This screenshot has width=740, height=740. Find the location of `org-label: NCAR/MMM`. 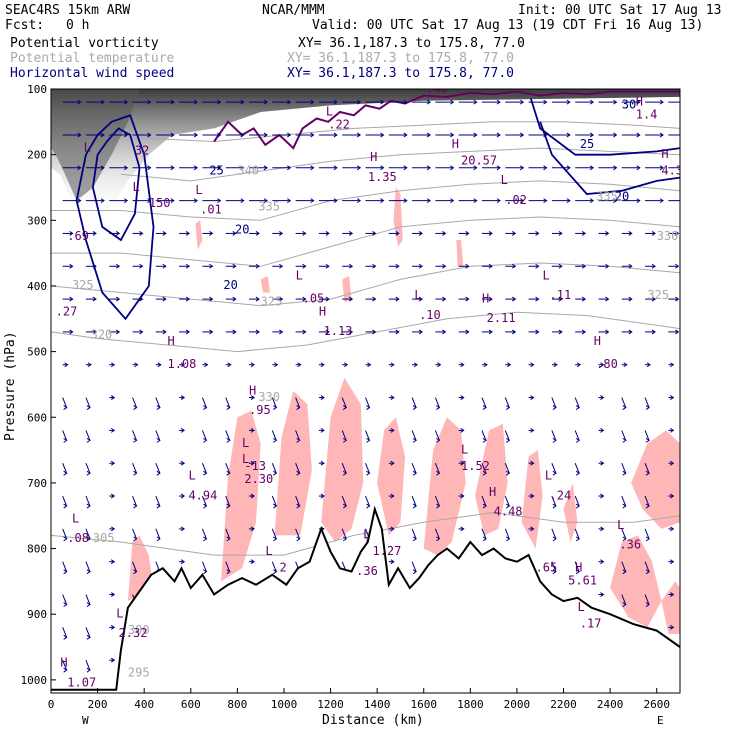

org-label: NCAR/MMM is located at coordinates (293, 10).